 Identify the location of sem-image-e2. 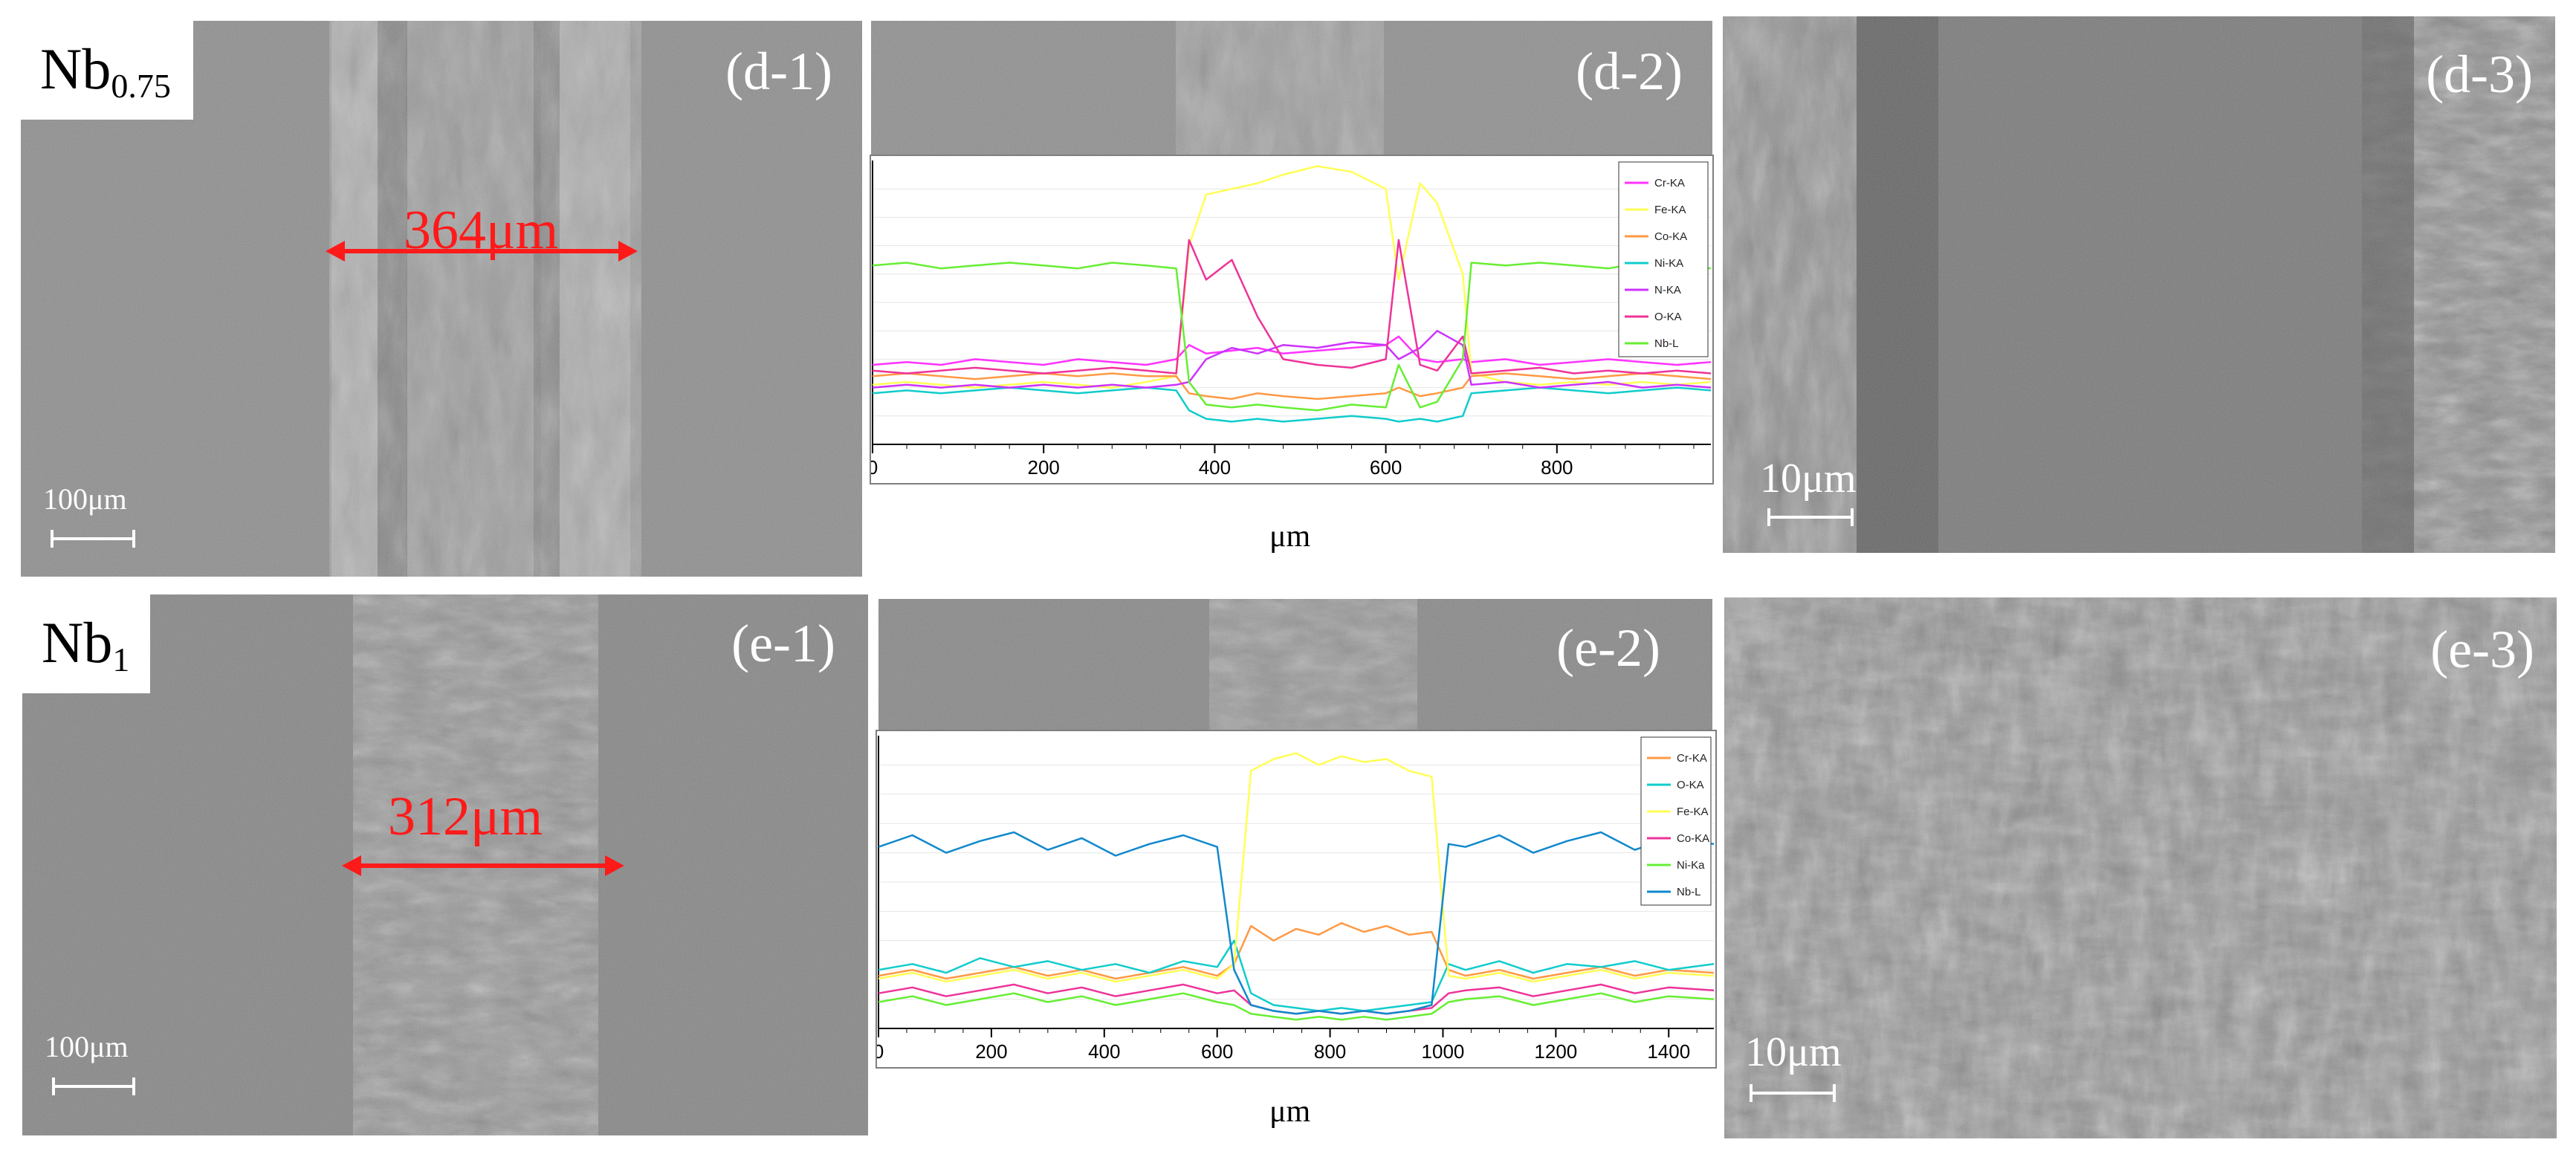
(1295, 666).